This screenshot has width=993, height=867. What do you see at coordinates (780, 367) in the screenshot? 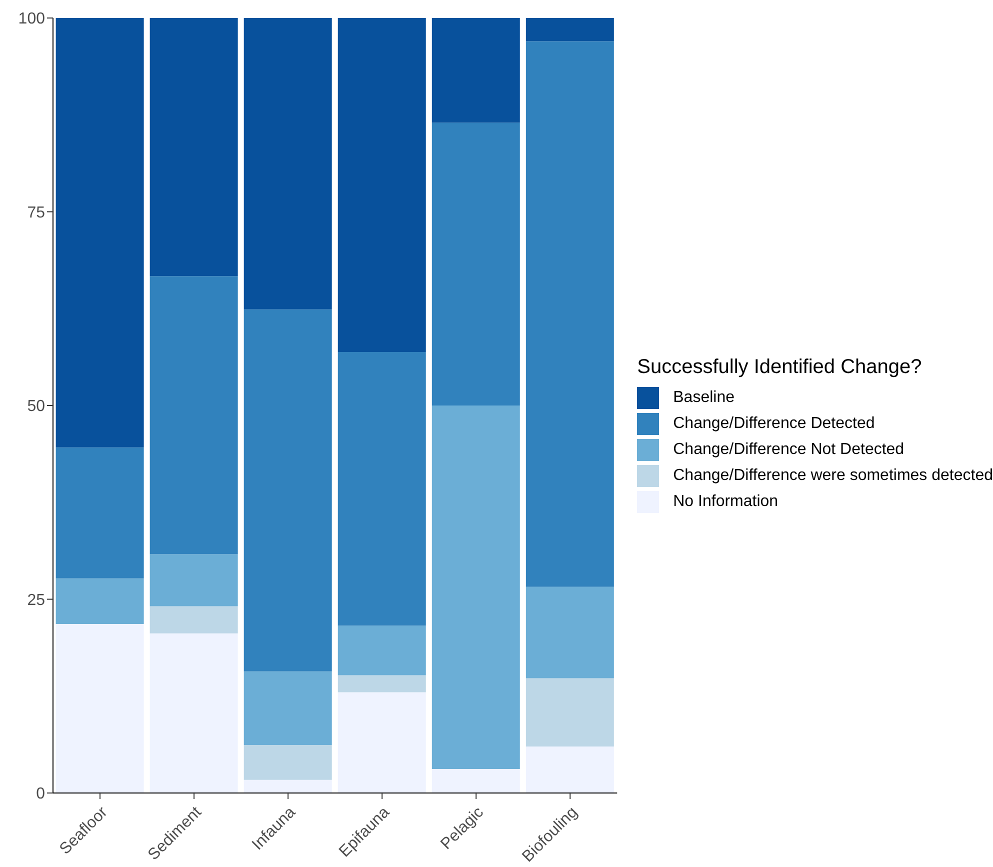
I see `legend-title: Successfully Identified Change?` at bounding box center [780, 367].